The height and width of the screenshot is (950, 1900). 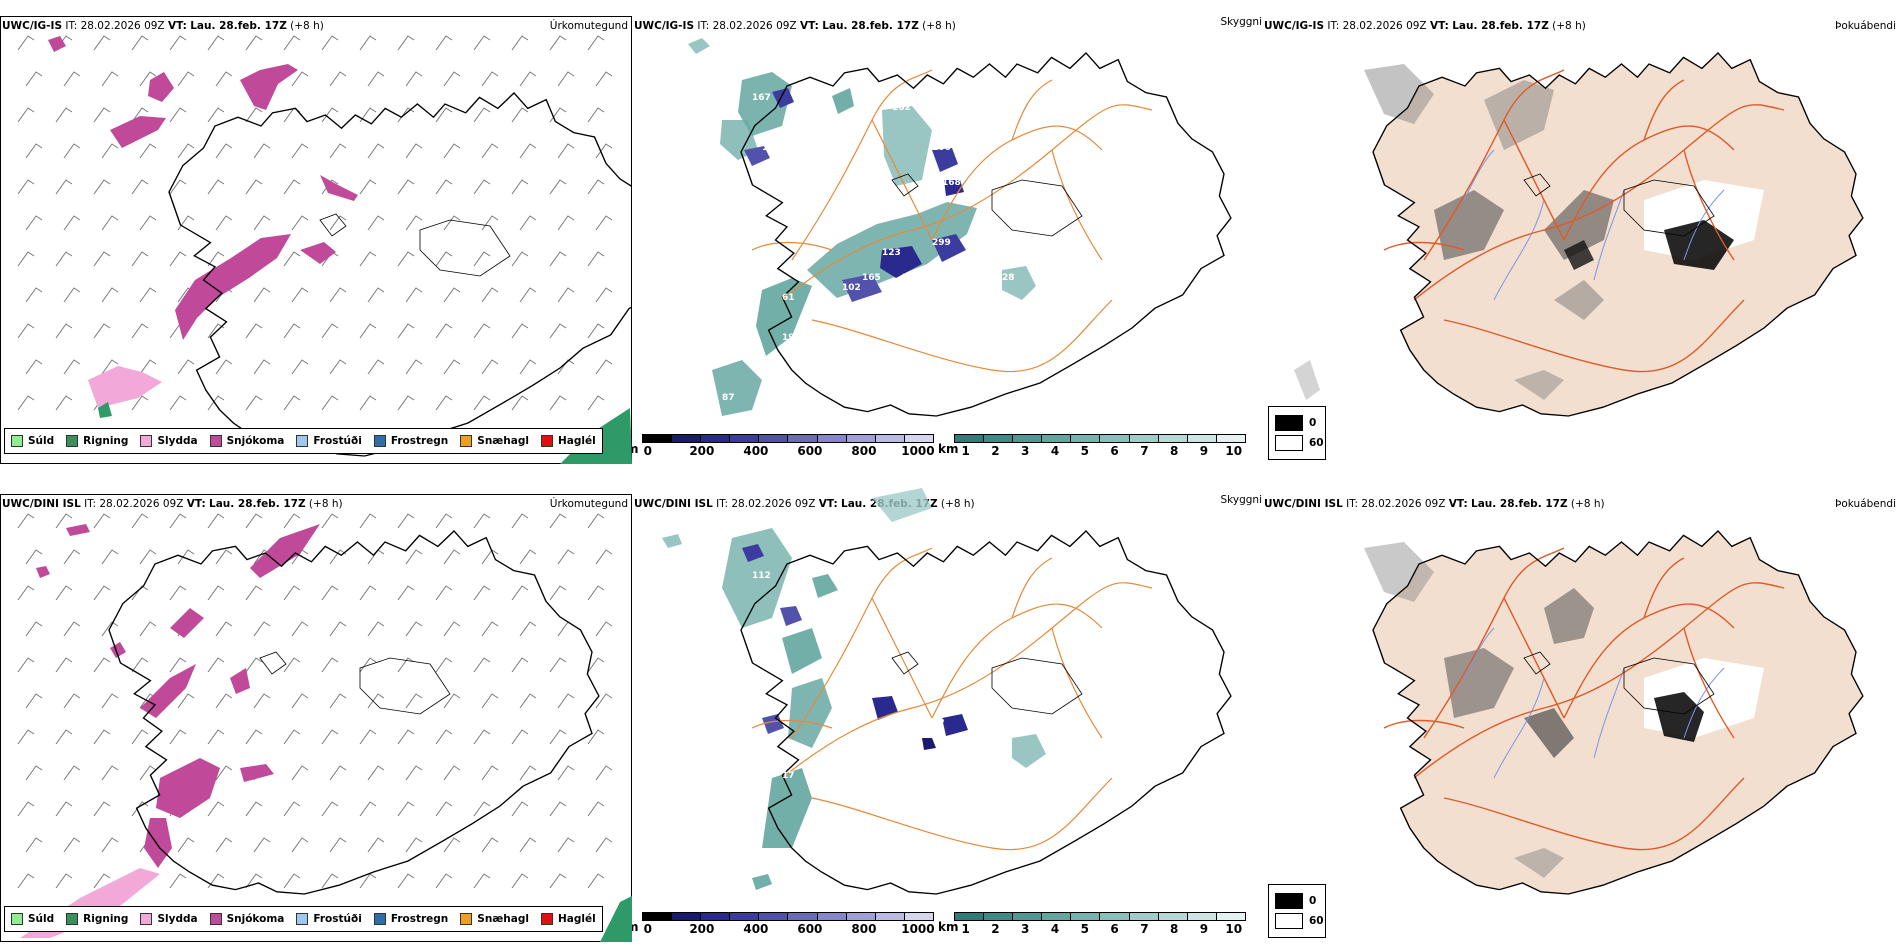 I want to click on colorbar-tick-label: 6, so click(x=1114, y=929).